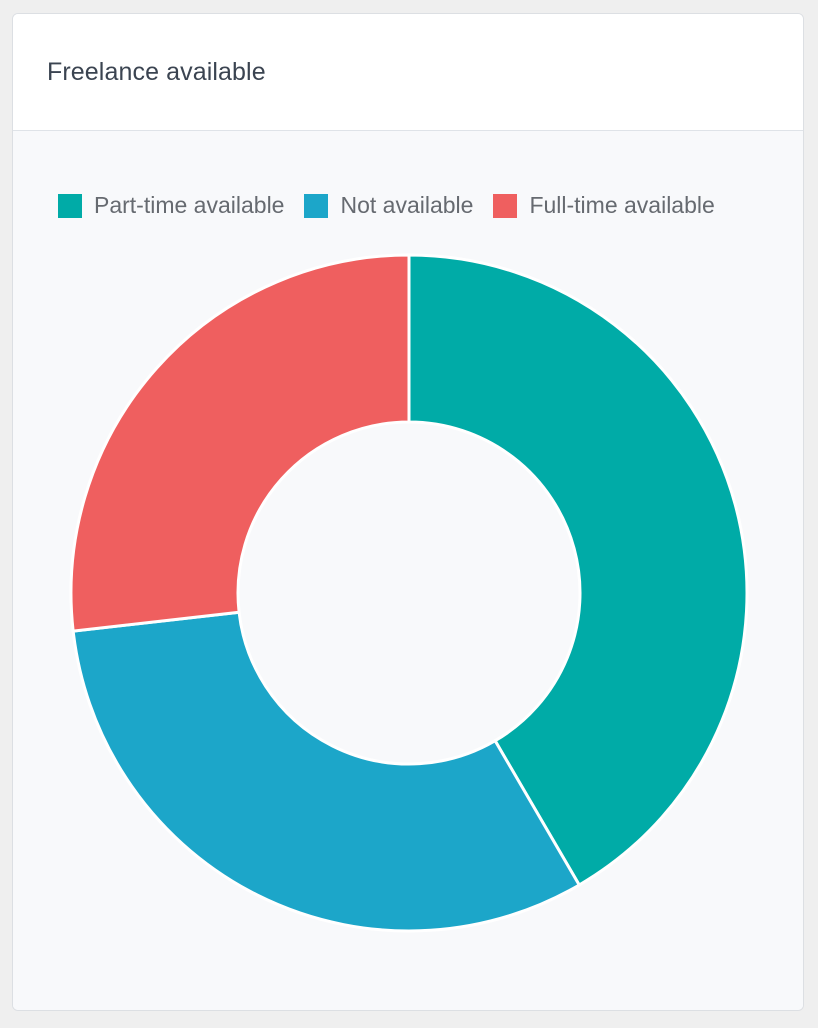 This screenshot has height=1028, width=818. I want to click on legend-item-not-available: Not available, so click(388, 205).